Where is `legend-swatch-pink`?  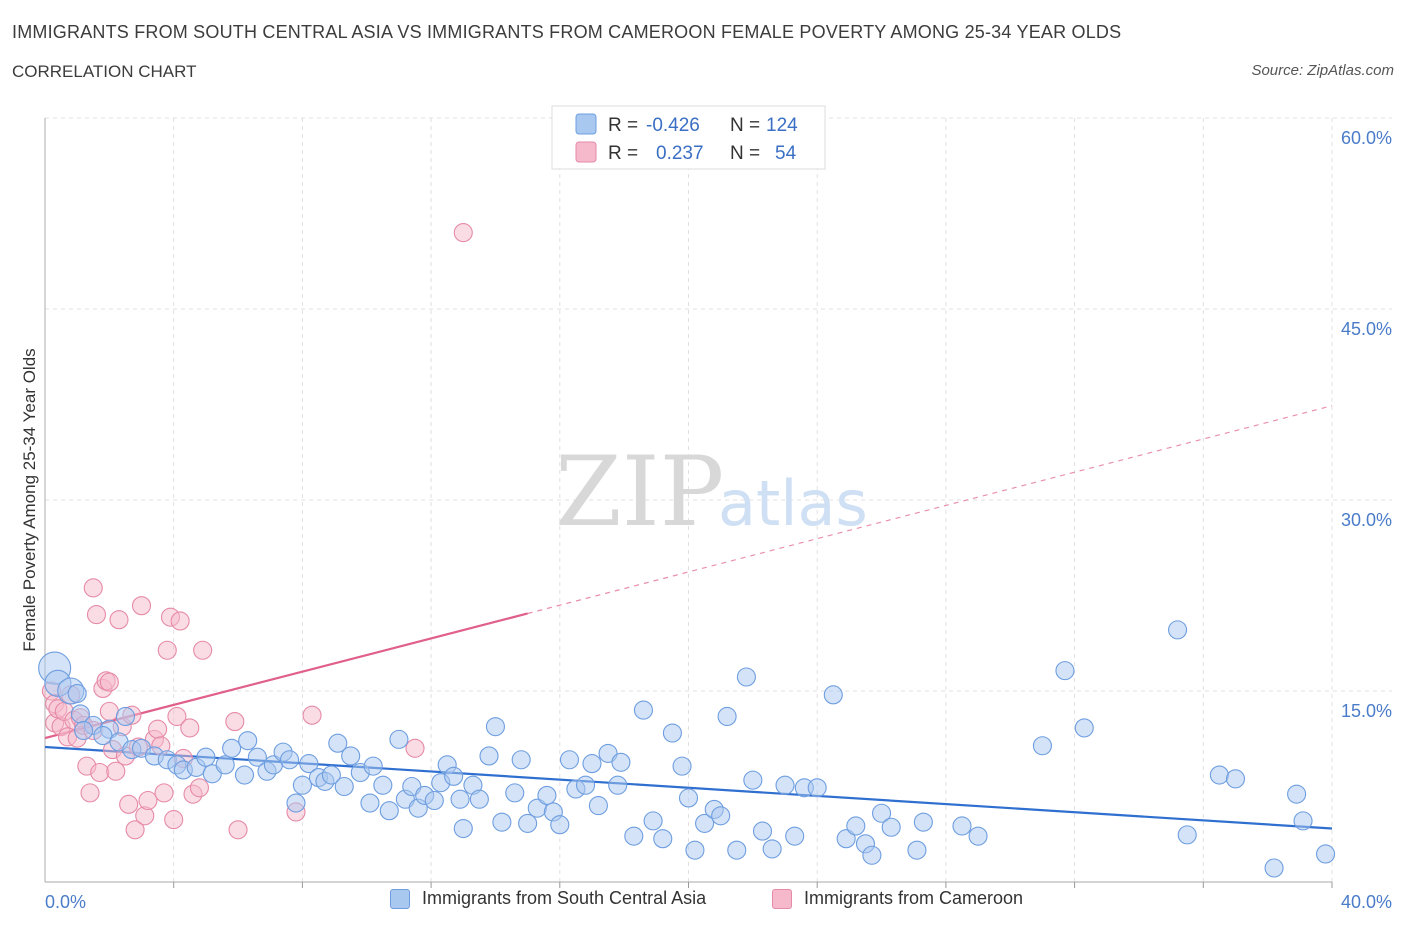 legend-swatch-pink is located at coordinates (586, 152).